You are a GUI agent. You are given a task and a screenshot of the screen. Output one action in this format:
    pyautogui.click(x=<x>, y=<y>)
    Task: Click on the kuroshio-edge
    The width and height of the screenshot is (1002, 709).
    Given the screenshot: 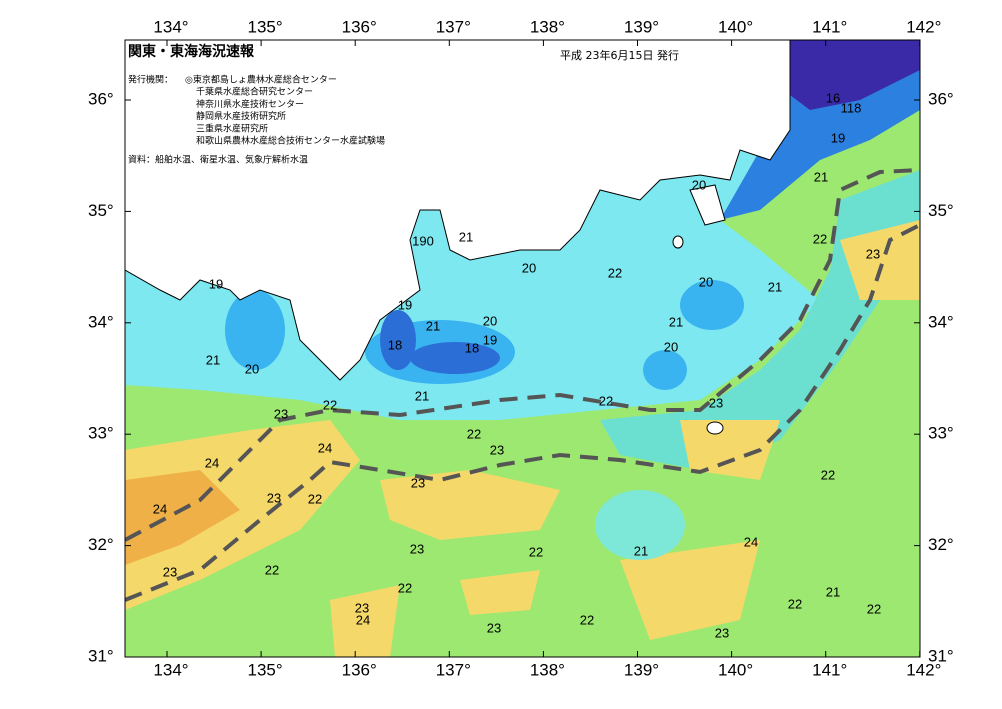 What is the action you would take?
    pyautogui.click(x=760, y=320)
    